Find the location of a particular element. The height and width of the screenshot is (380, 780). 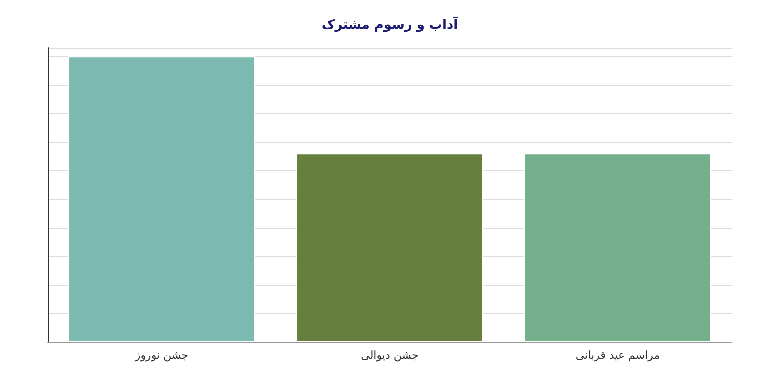

x-tick-label: جشن دیوالی is located at coordinates (390, 355).